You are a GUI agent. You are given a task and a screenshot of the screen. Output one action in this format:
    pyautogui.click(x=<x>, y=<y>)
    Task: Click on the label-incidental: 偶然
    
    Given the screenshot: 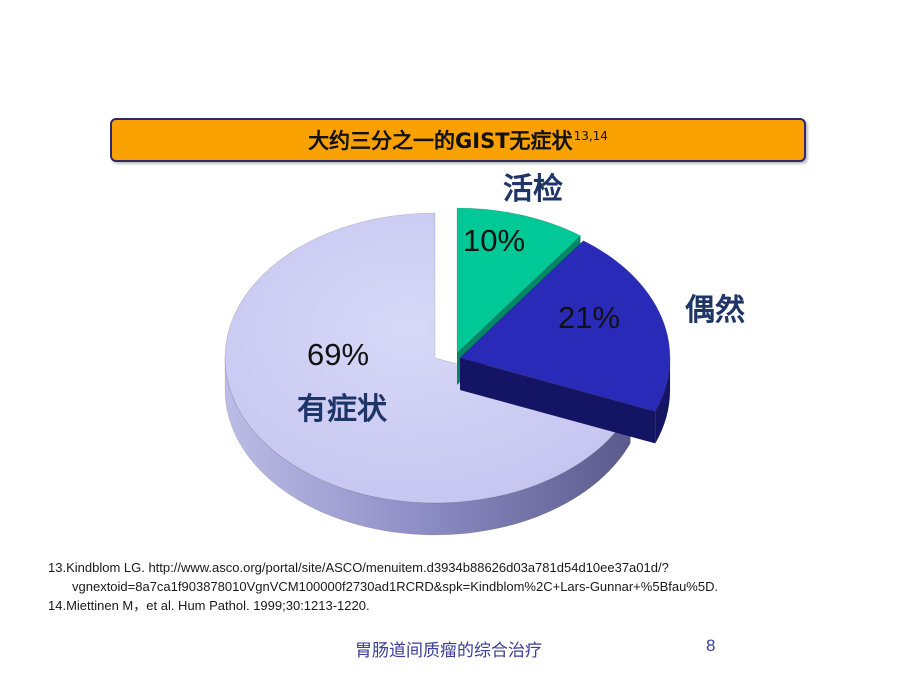 What is the action you would take?
    pyautogui.click(x=715, y=310)
    